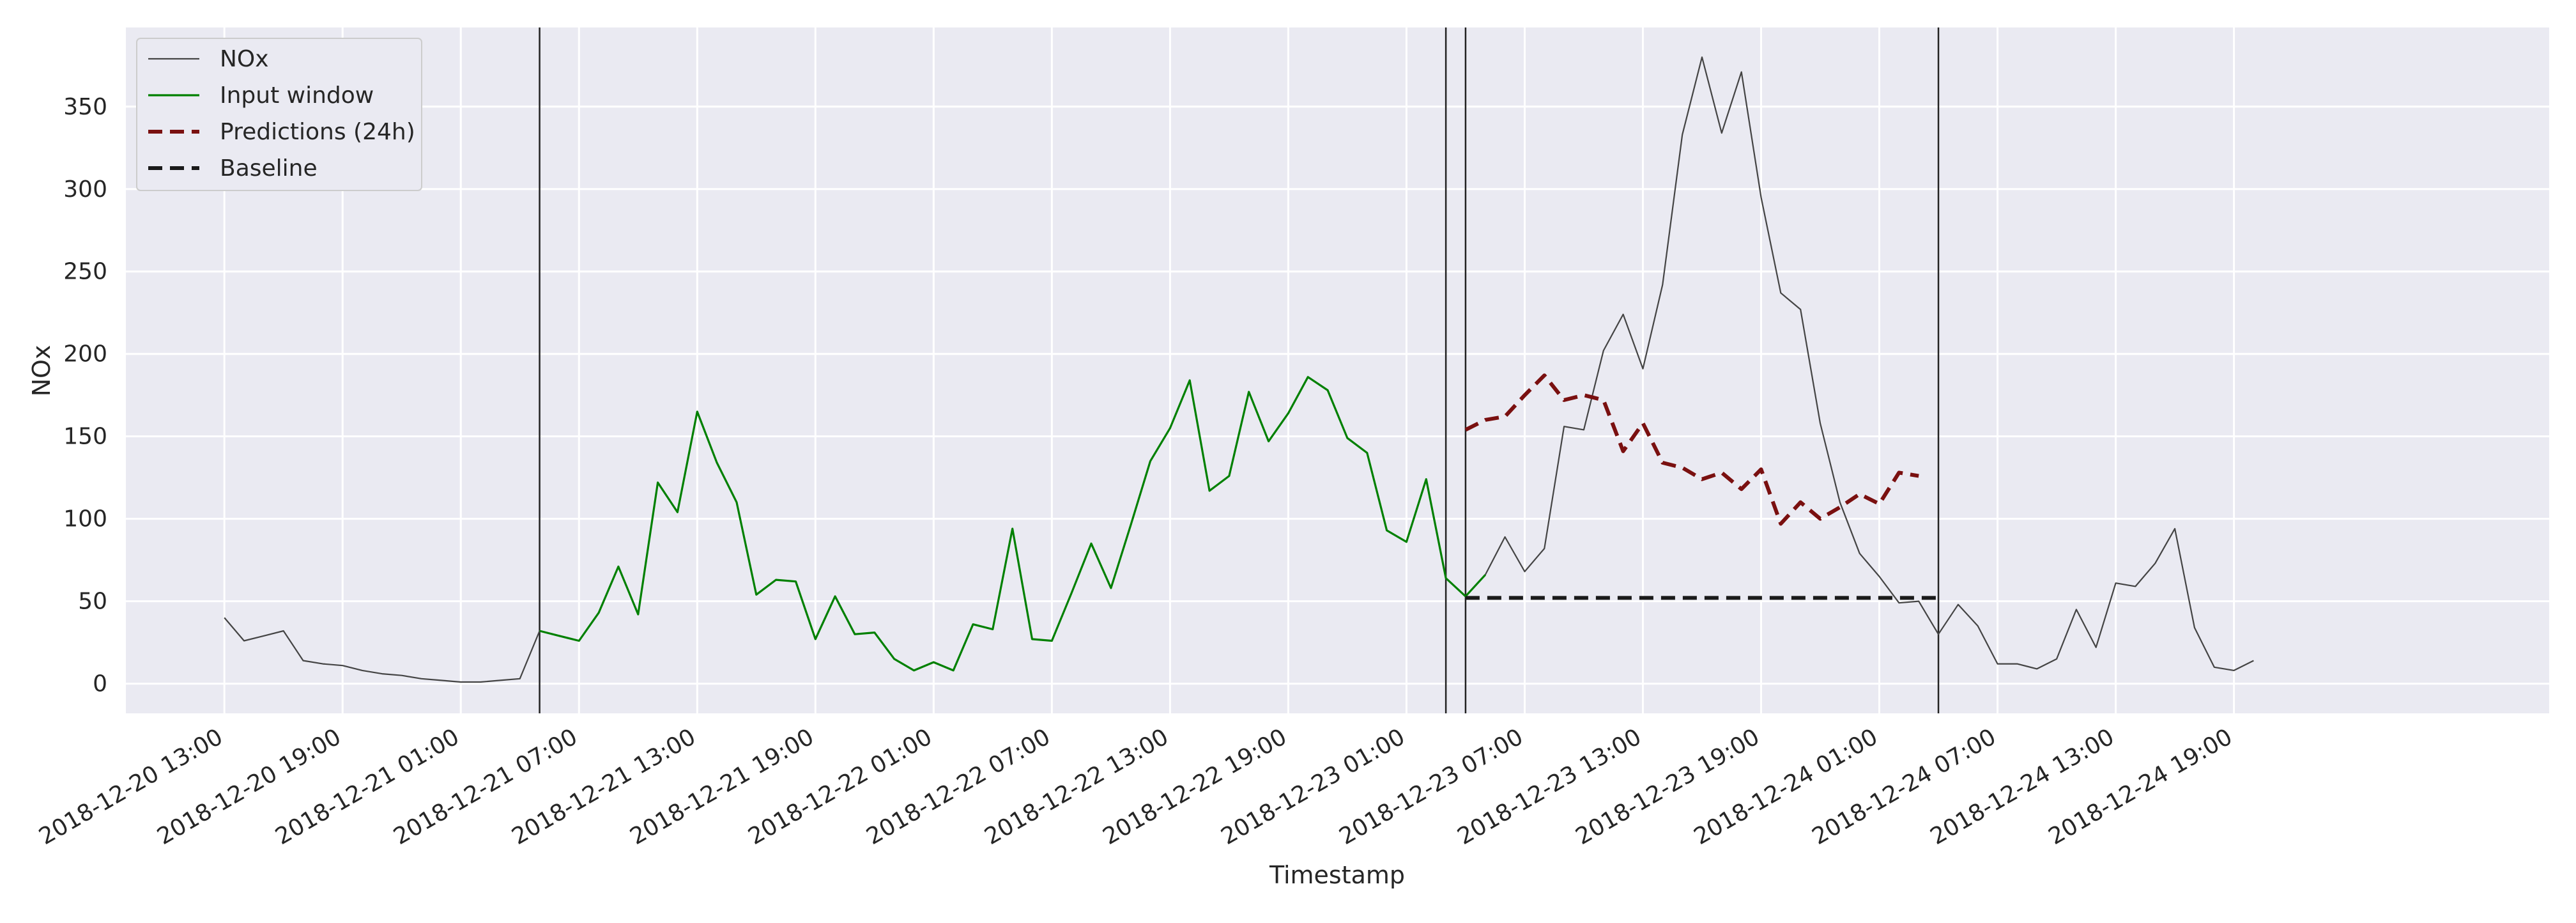 The image size is (2576, 923). I want to click on y-axis-label: NOx, so click(41, 371).